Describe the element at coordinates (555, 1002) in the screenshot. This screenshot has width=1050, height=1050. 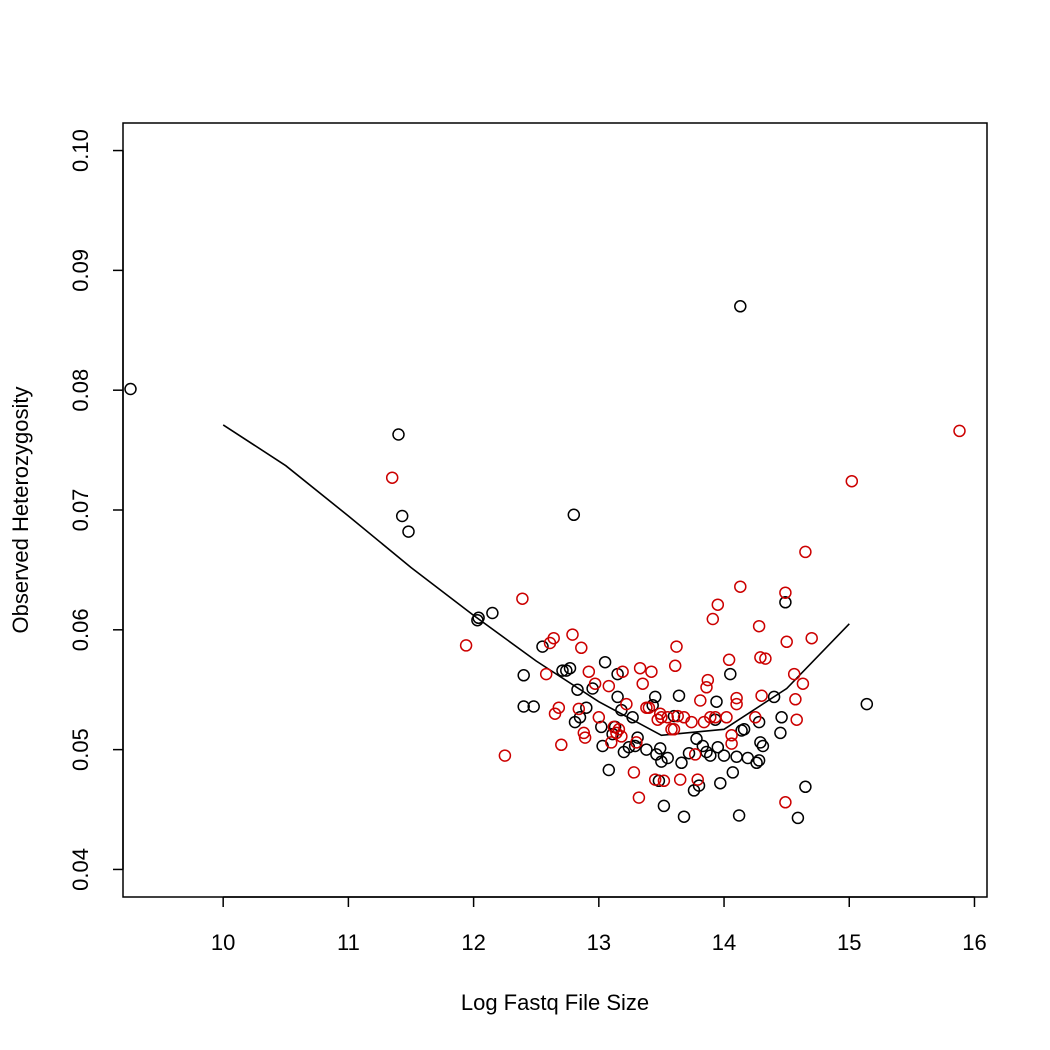
I see `x-axis-title: Log Fastq File Size` at that location.